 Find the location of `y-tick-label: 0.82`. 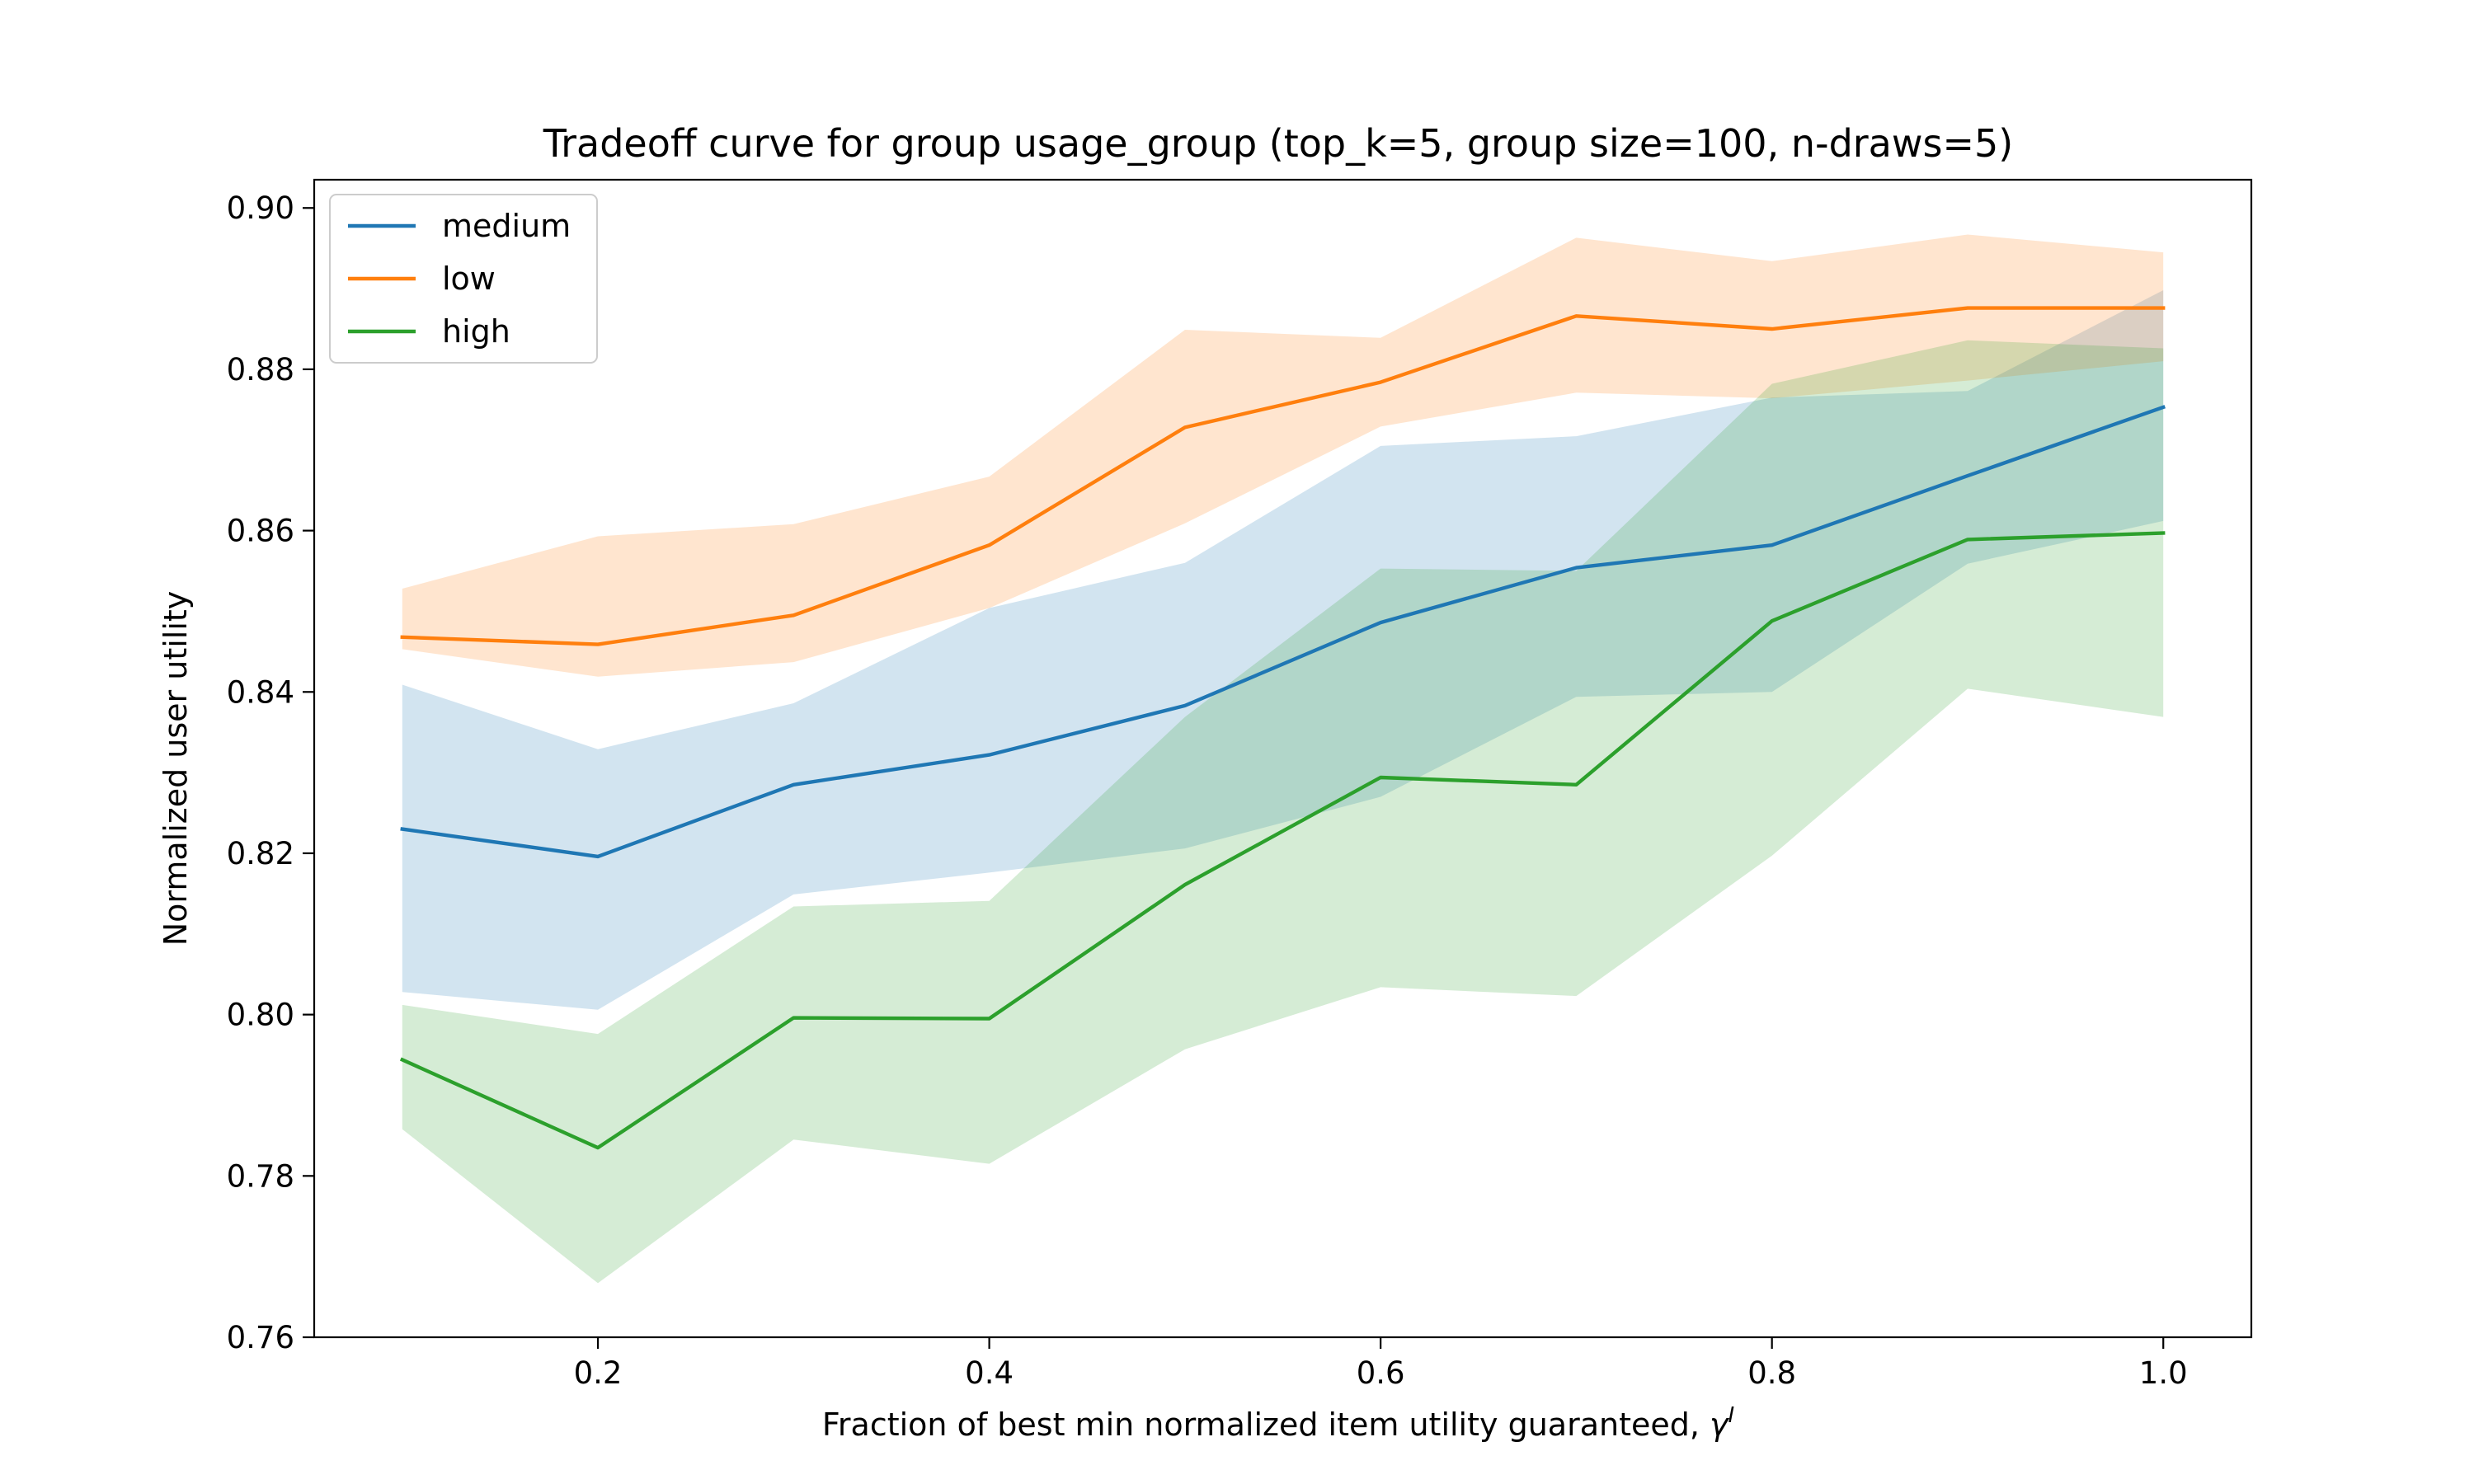

y-tick-label: 0.82 is located at coordinates (260, 853).